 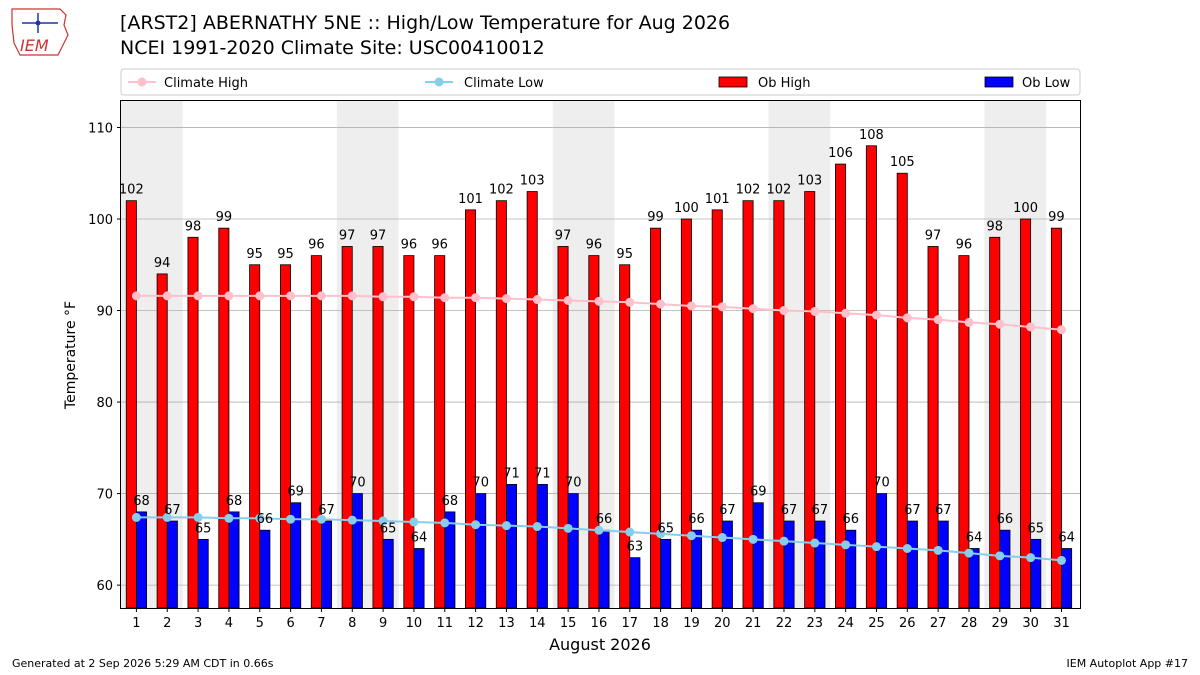 What do you see at coordinates (445, 623) in the screenshot?
I see `x-tick-label: 11` at bounding box center [445, 623].